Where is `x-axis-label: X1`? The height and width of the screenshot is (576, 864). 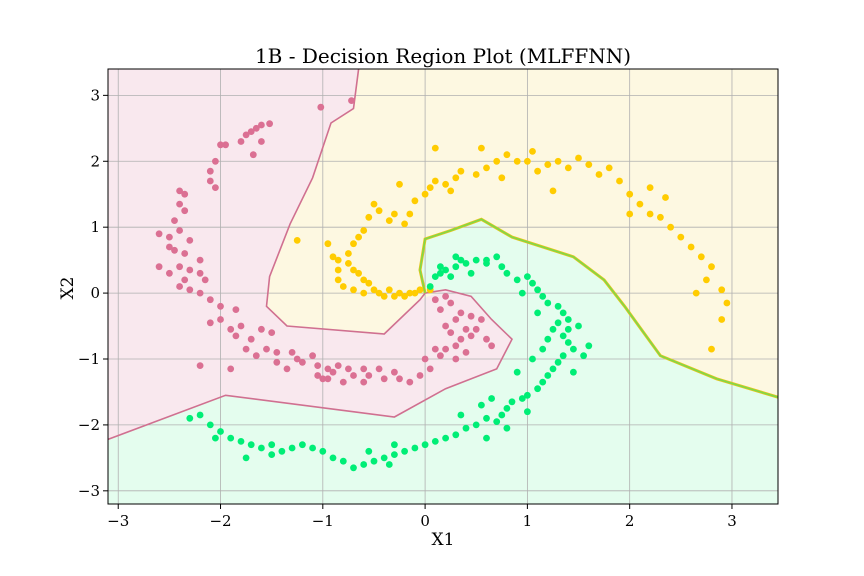
x-axis-label: X1 is located at coordinates (443, 540).